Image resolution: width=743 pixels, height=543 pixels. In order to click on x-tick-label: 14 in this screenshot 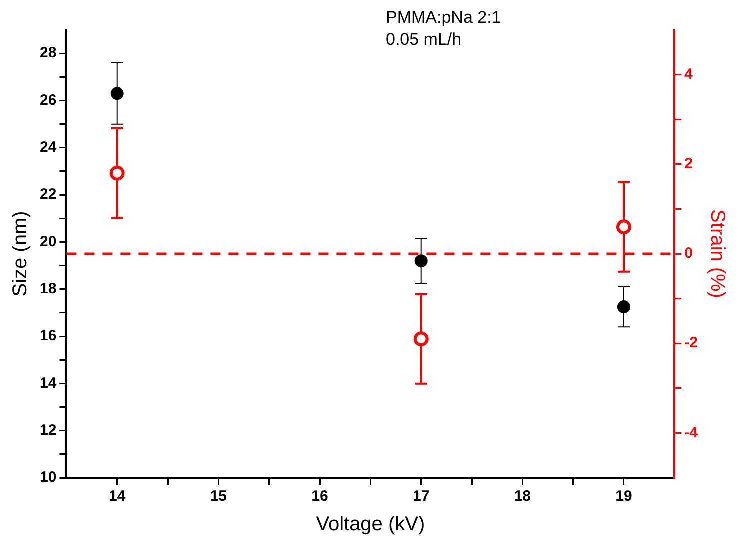, I will do `click(117, 497)`.